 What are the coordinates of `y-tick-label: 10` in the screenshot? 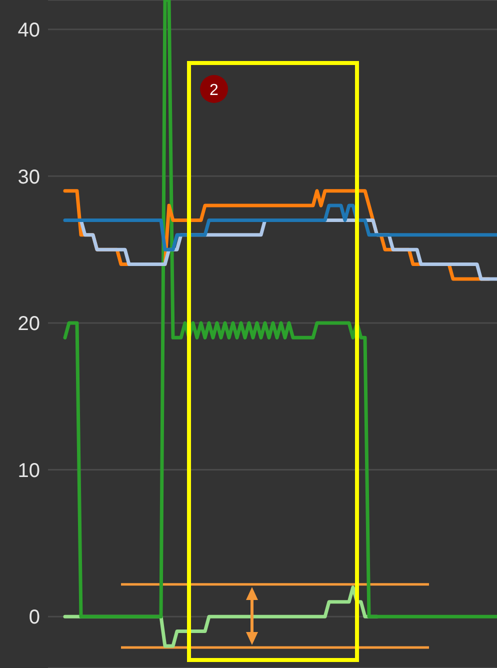 It's located at (29, 471).